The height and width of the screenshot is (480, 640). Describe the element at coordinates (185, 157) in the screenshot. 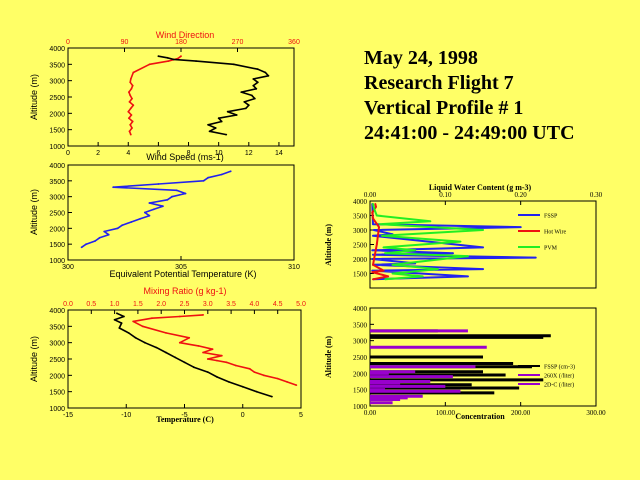

I see `wind-xlabel: Wind Speed (ms-1)` at that location.